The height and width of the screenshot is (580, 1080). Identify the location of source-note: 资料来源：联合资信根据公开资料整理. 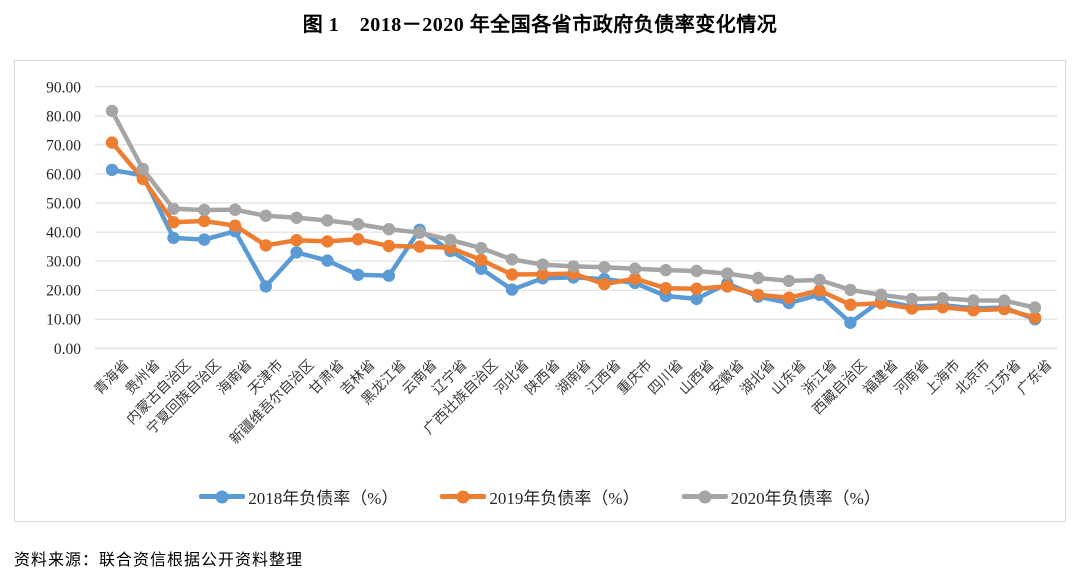
(159, 560).